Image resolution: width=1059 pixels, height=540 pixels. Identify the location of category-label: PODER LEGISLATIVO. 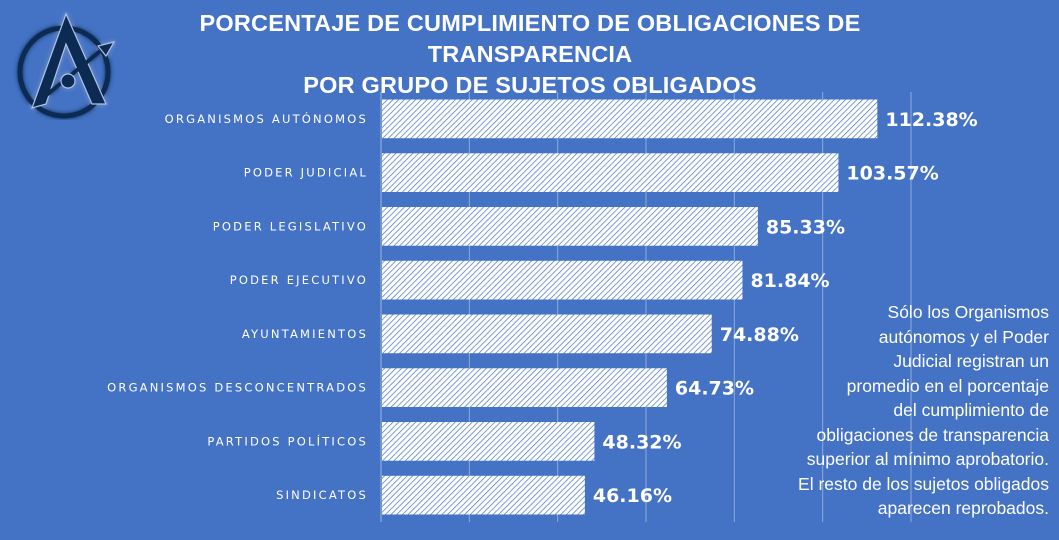
(290, 226).